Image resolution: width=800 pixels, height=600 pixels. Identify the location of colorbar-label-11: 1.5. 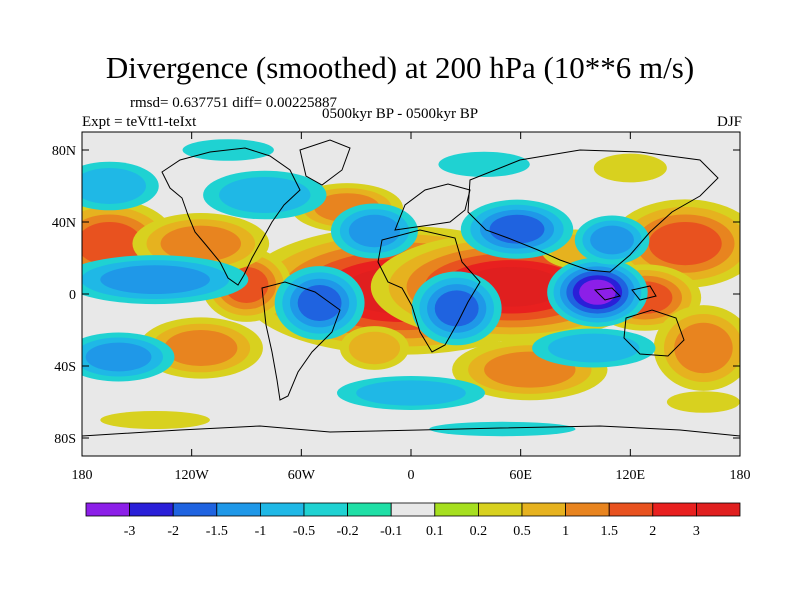
(609, 531).